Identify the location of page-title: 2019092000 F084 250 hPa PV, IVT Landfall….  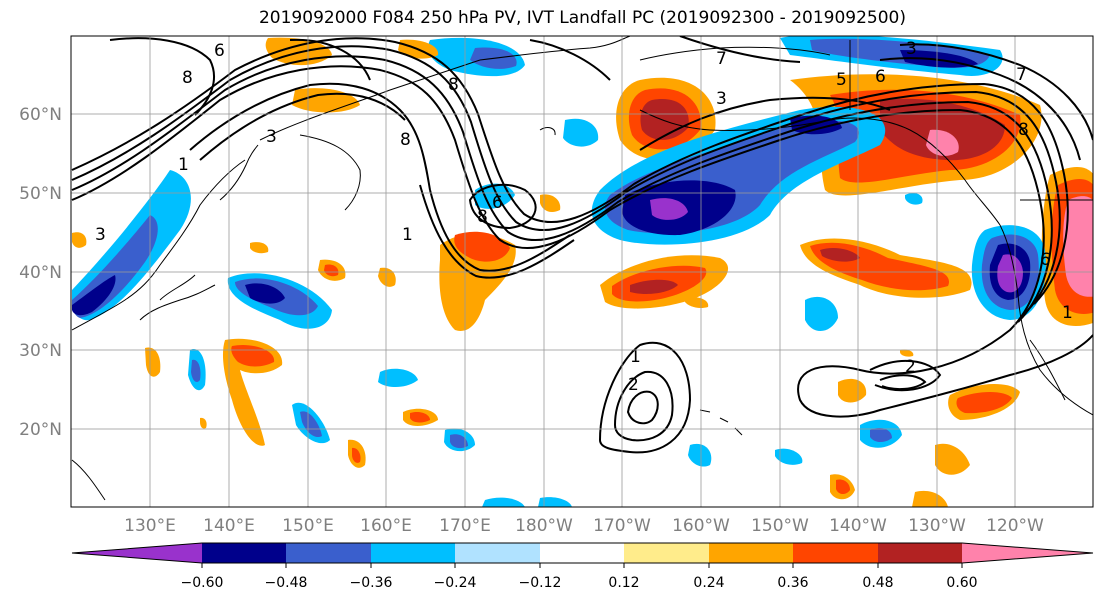
(582, 18).